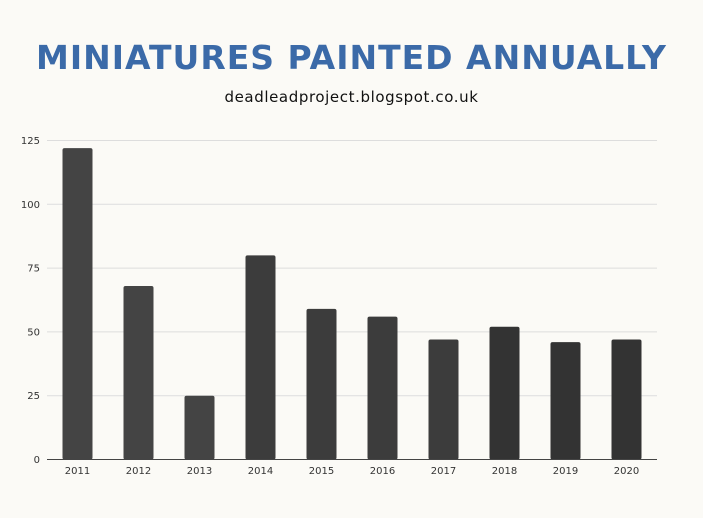  What do you see at coordinates (382, 388) in the screenshot?
I see `bar-2016` at bounding box center [382, 388].